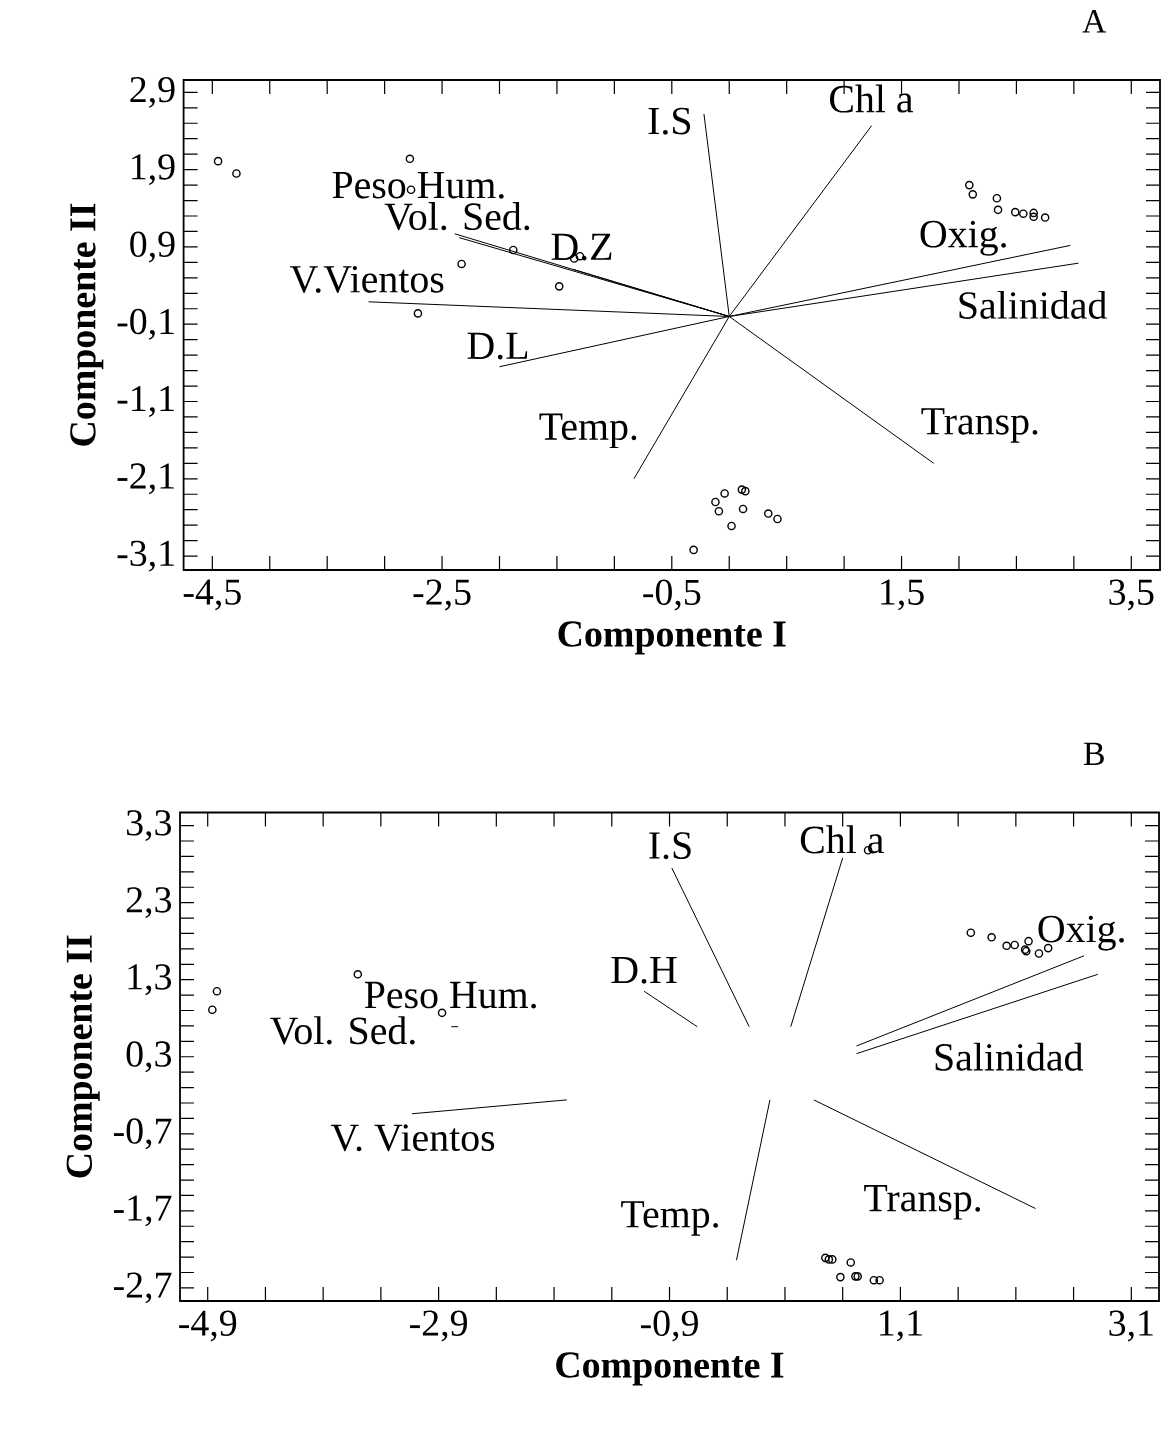  Describe the element at coordinates (497, 346) in the screenshot. I see `annotation: D.L` at that location.